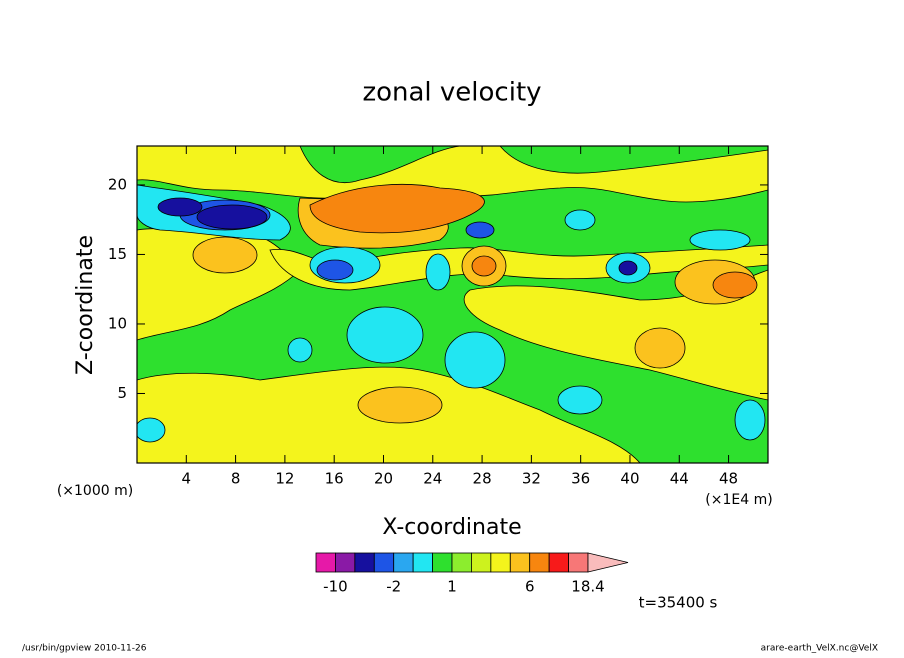 This screenshot has width=904, height=658. I want to click on colorbar-label: 6, so click(530, 587).